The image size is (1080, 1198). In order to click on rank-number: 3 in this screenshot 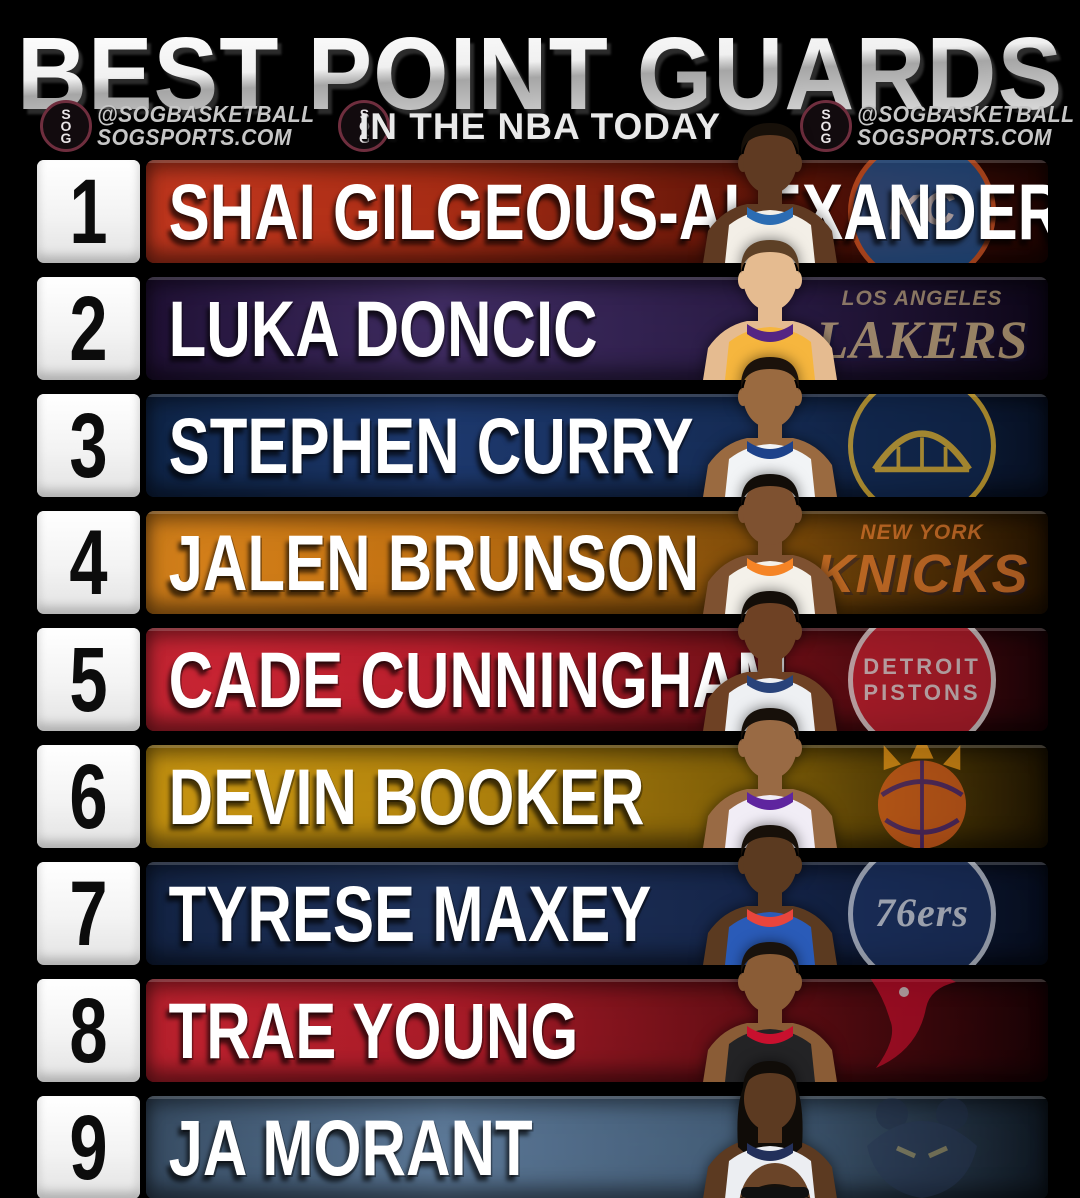, I will do `click(88, 445)`.